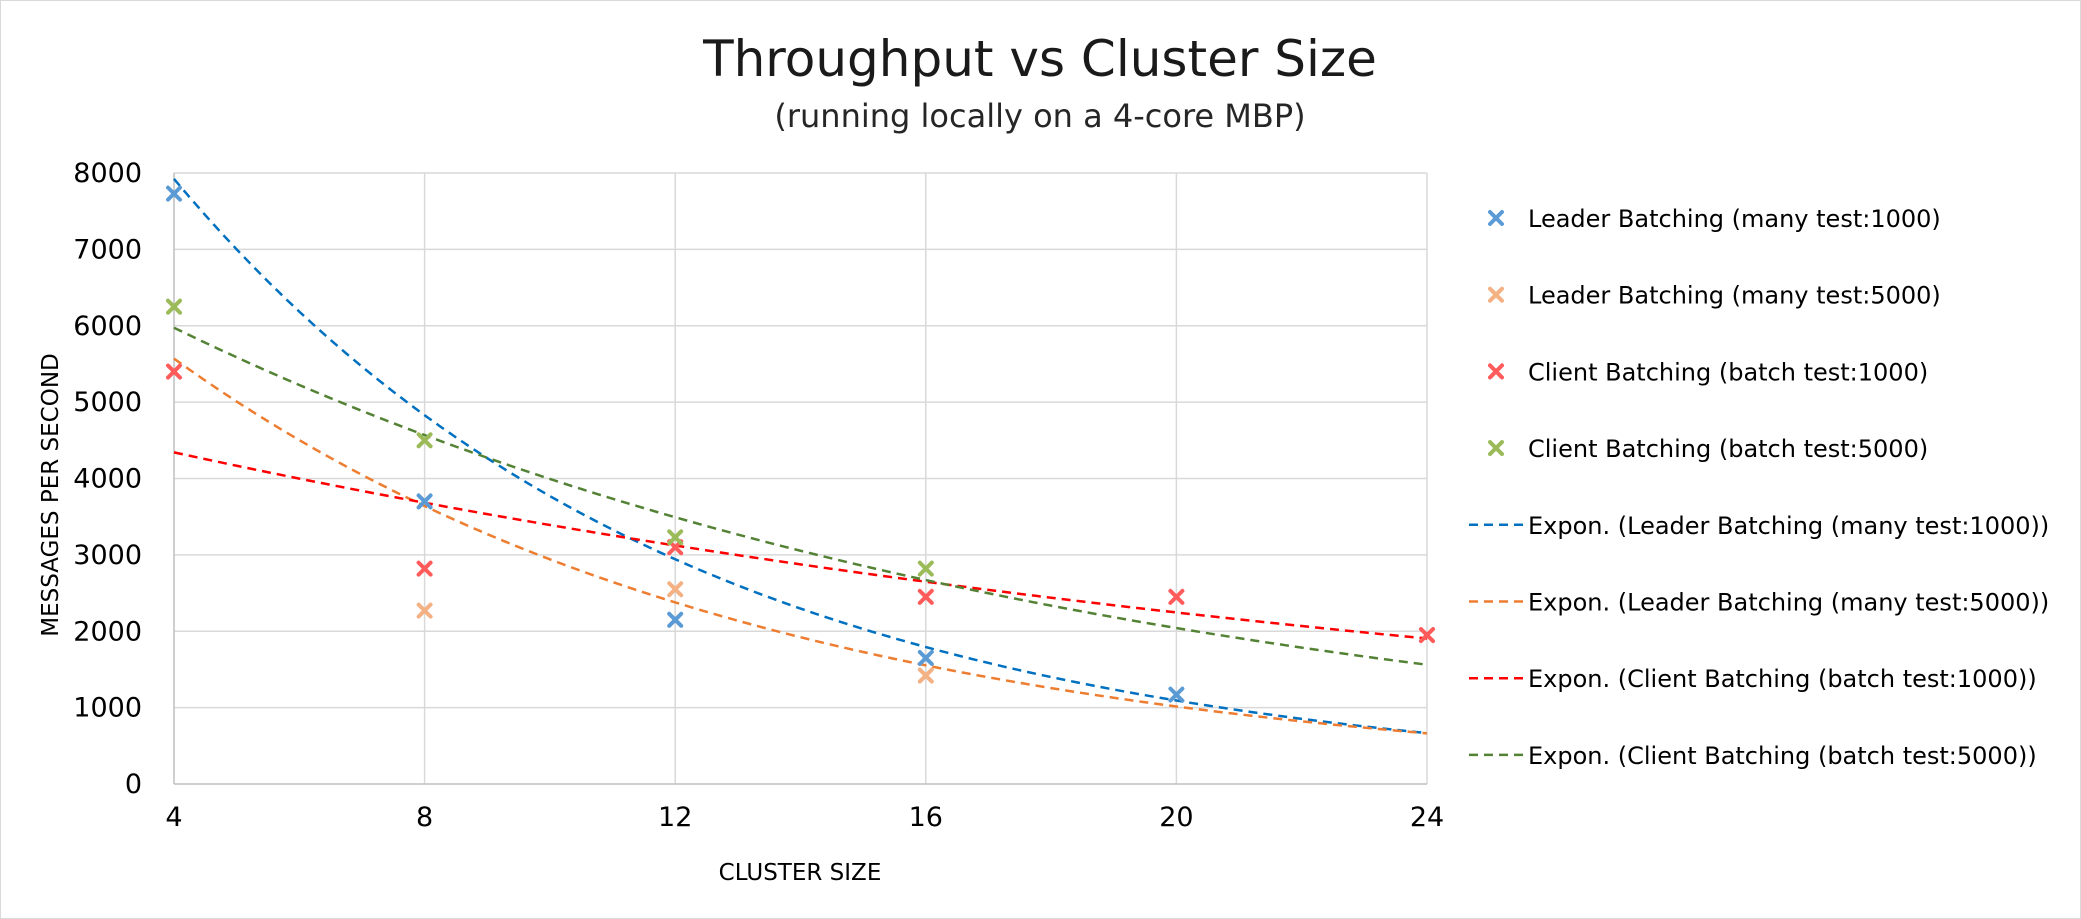 The width and height of the screenshot is (2081, 919). I want to click on legend-label: Client Batching (batch test:5000), so click(1728, 449).